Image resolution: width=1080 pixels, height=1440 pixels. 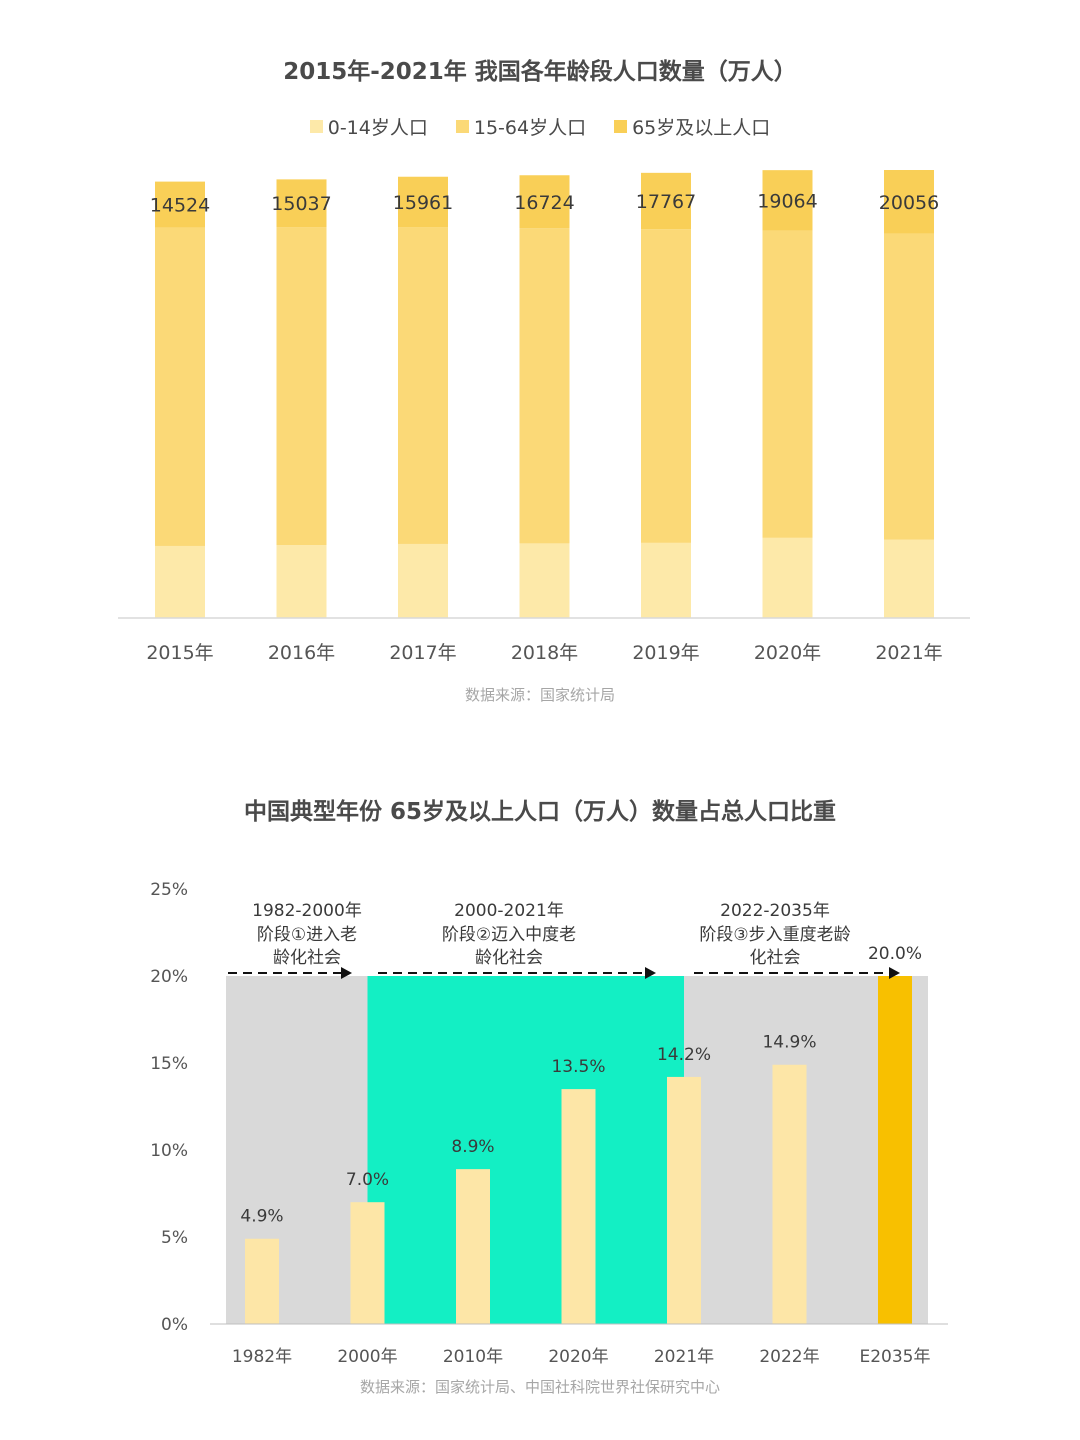 What do you see at coordinates (530, 128) in the screenshot?
I see `legend-label: 15-64岁人口` at bounding box center [530, 128].